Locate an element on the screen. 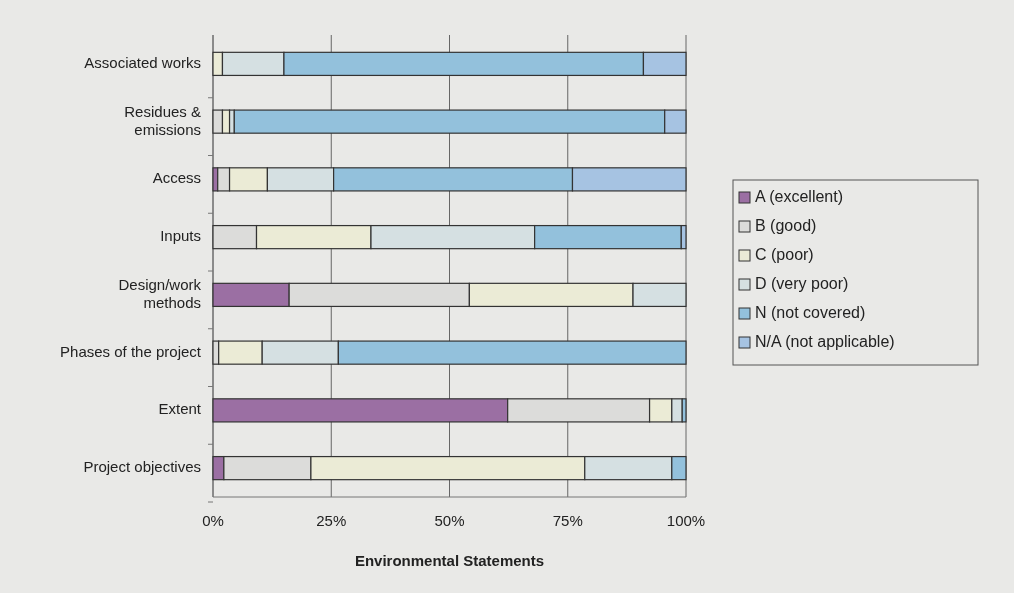  legend-label: N (not covered) is located at coordinates (810, 313).